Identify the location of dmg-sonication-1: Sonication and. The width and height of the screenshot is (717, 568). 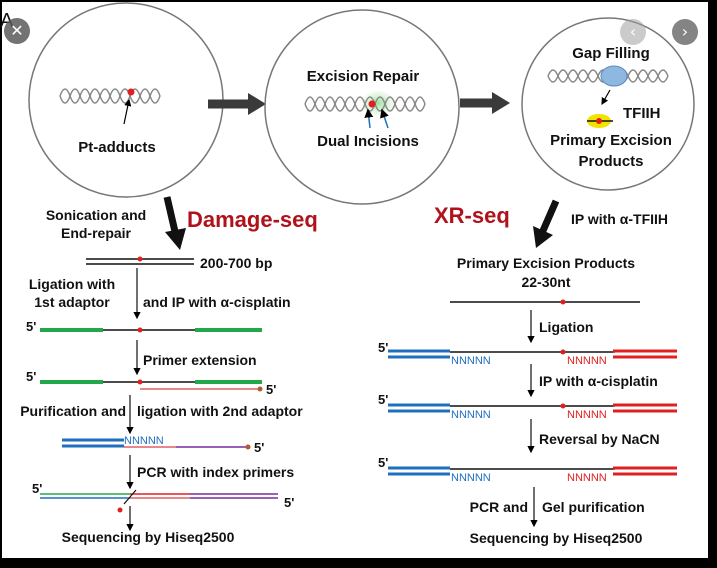
(96, 215).